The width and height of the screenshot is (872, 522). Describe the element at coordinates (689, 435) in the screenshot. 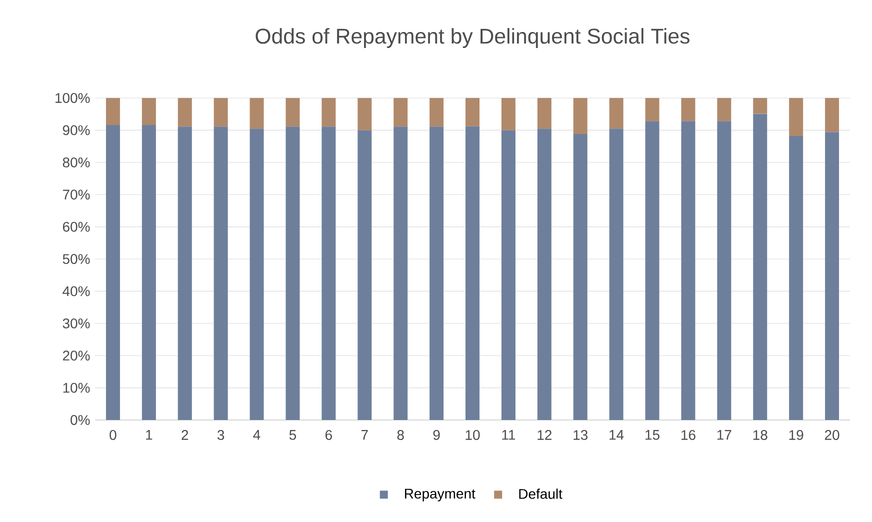

I see `x-tick-label: 16` at that location.